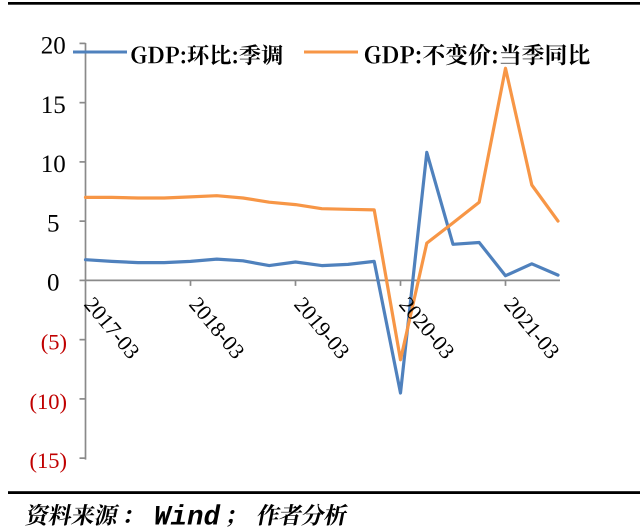 This screenshot has height=530, width=644. Describe the element at coordinates (53, 105) in the screenshot. I see `svg-text: 15` at that location.